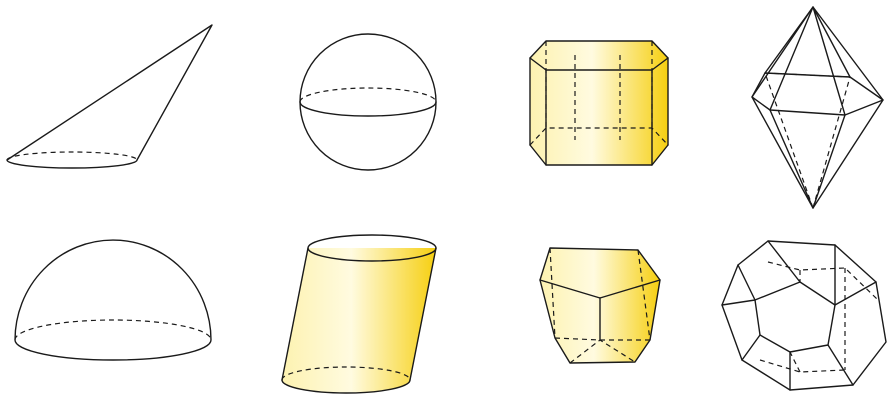  I want to click on hemisphere-shape, so click(113, 300).